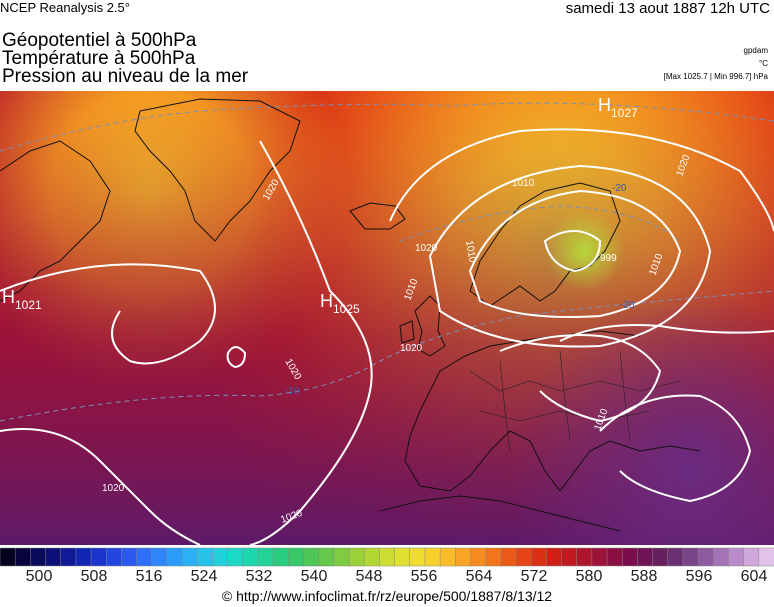  What do you see at coordinates (65, 7) in the screenshot?
I see `data-source-label: NCEP Reanalysis 2.5°` at bounding box center [65, 7].